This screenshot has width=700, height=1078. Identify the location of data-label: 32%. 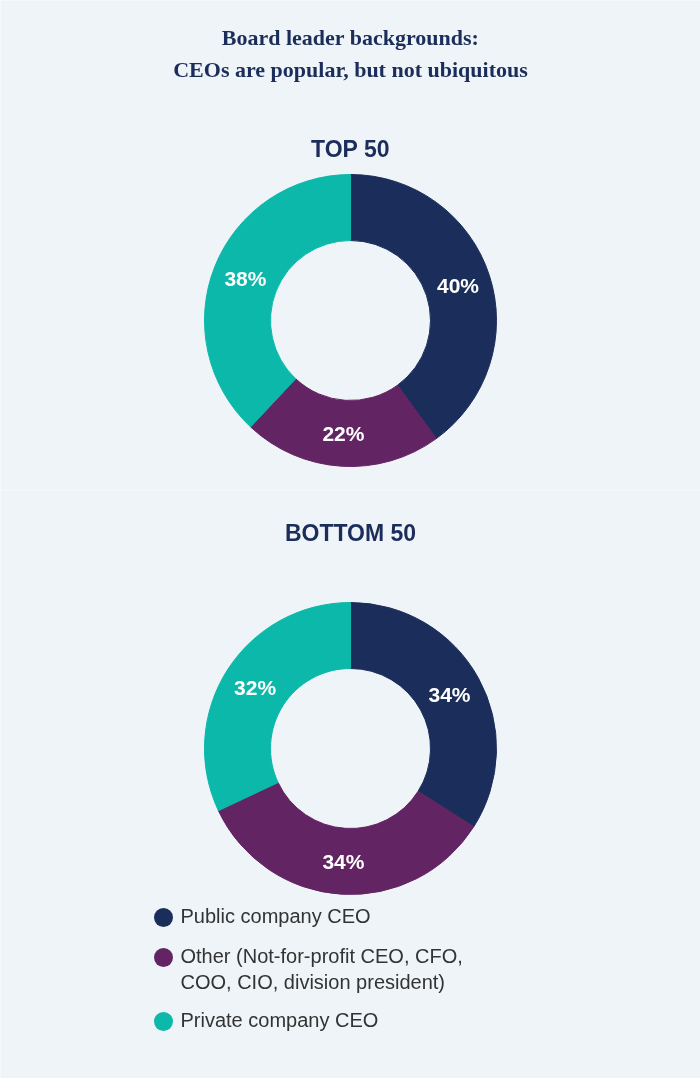
(255, 688).